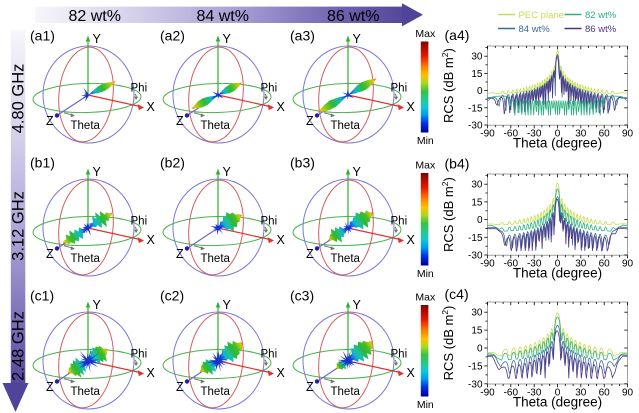 The height and width of the screenshot is (413, 639). I want to click on svg-text: (b3), so click(302, 163).